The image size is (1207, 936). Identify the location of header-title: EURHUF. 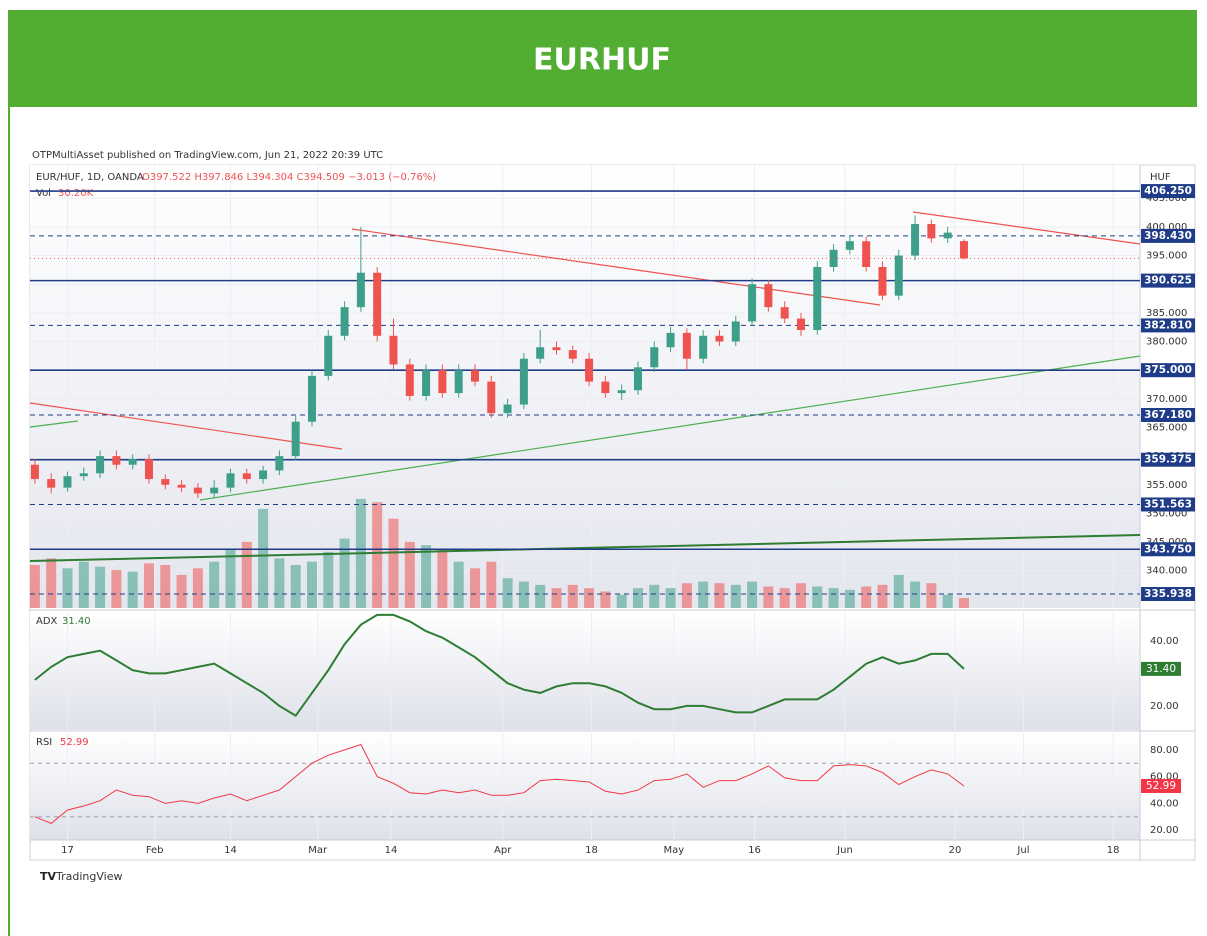
(602, 60).